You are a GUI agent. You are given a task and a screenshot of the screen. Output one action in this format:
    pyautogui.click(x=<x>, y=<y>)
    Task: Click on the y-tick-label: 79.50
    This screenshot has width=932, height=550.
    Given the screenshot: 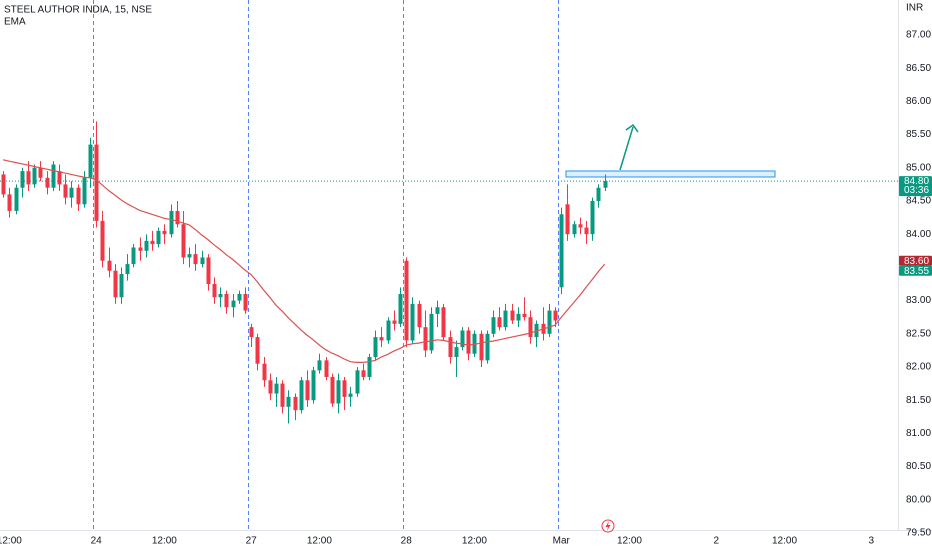 What is the action you would take?
    pyautogui.click(x=918, y=533)
    